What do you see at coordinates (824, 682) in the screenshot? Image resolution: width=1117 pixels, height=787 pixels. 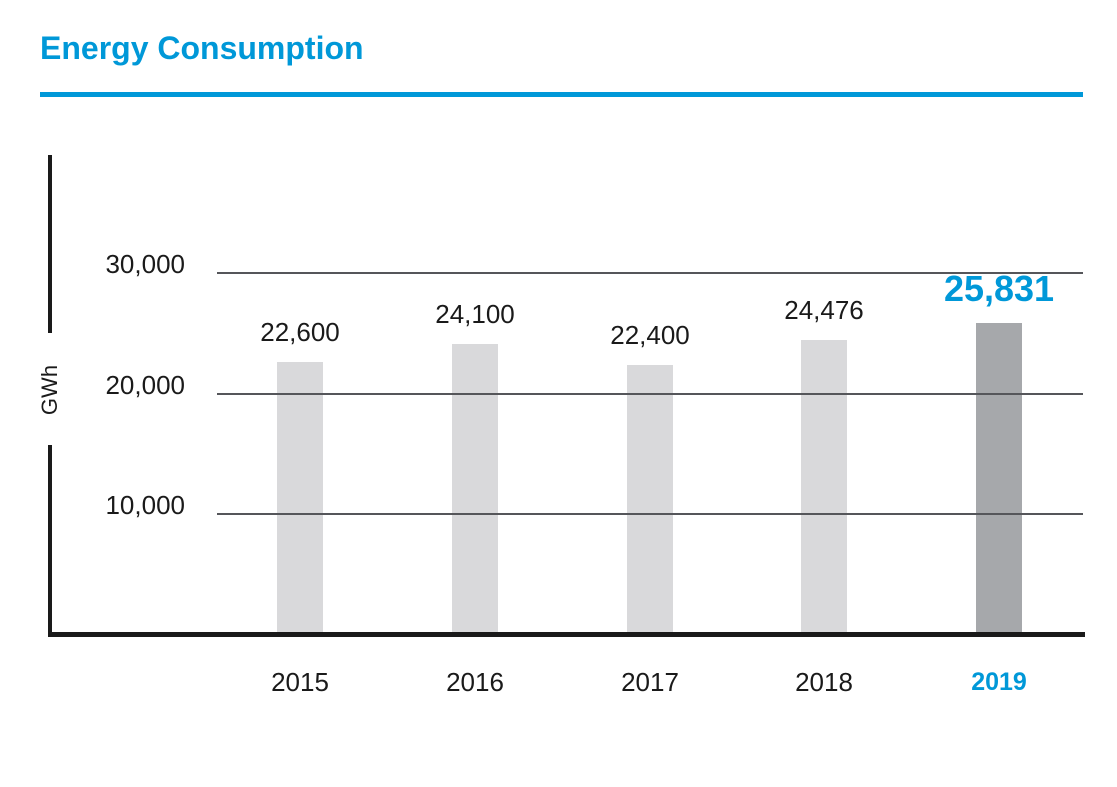 I see `x-tick-label: 2018` at bounding box center [824, 682].